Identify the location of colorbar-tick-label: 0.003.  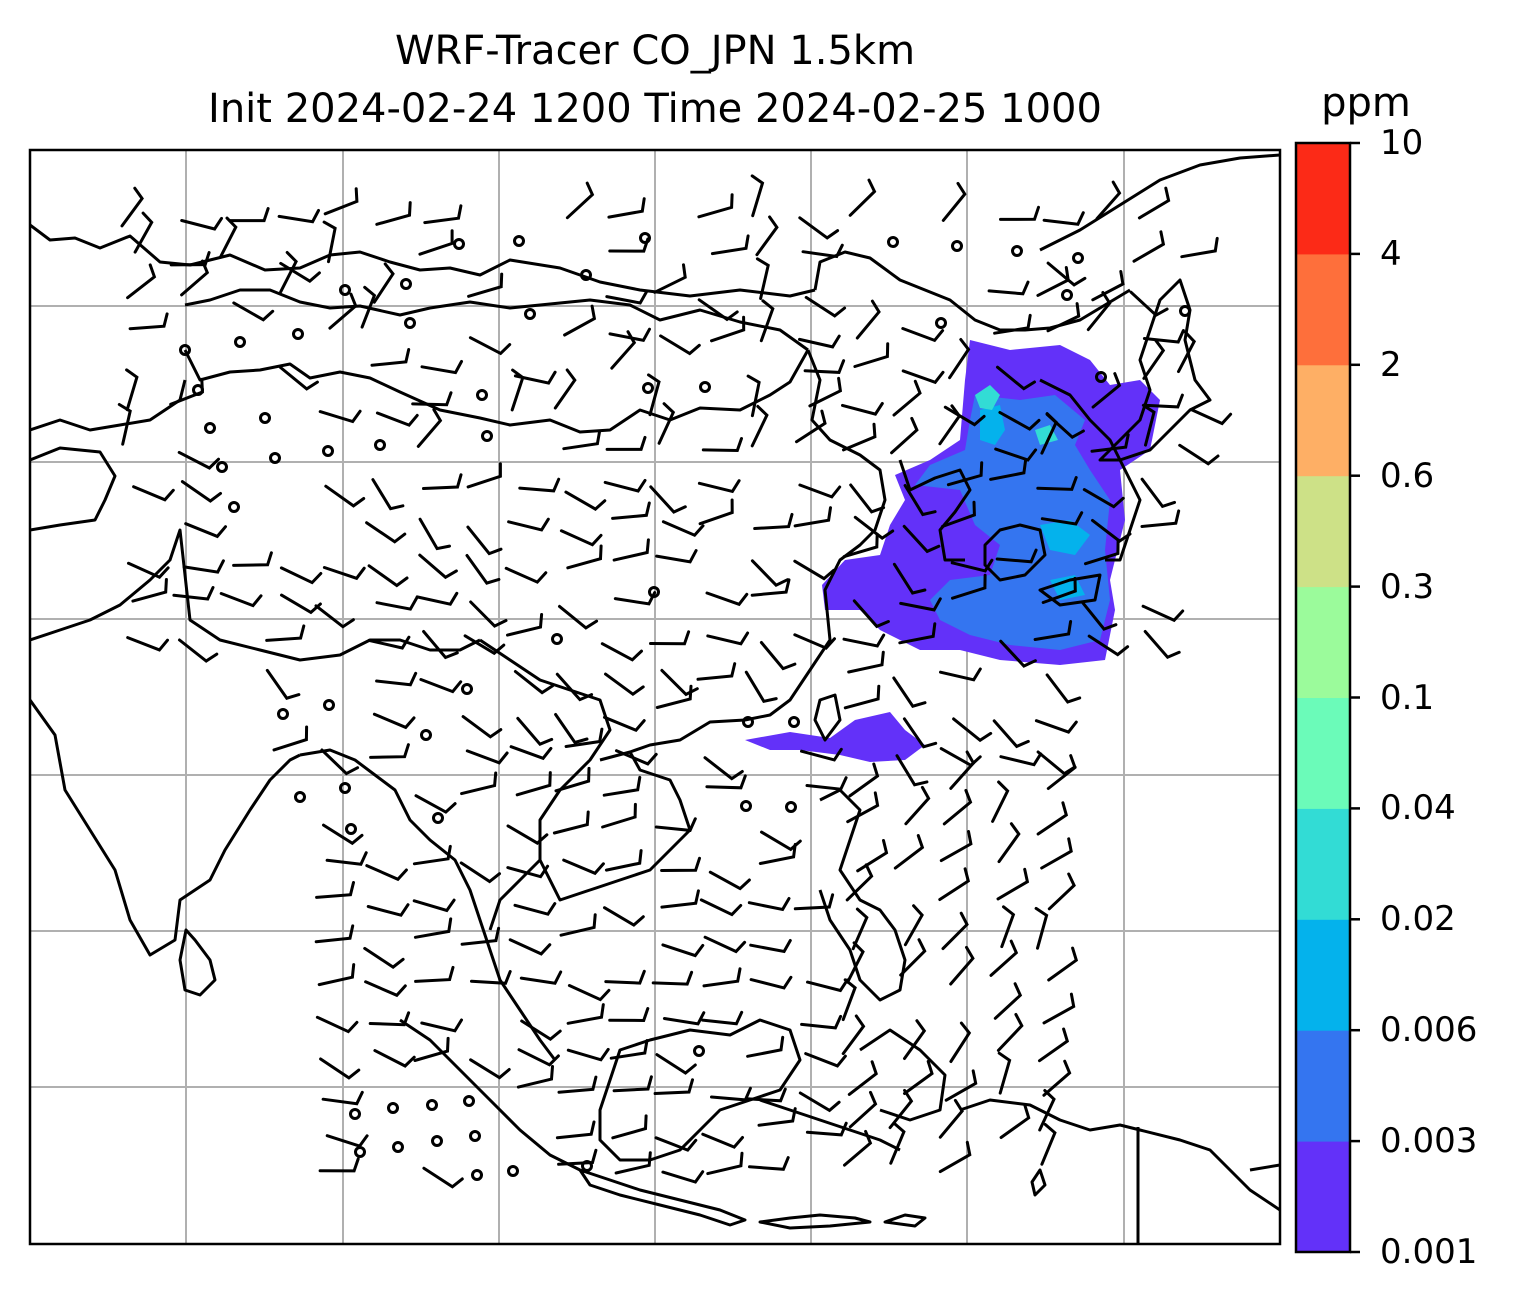
(1429, 1141).